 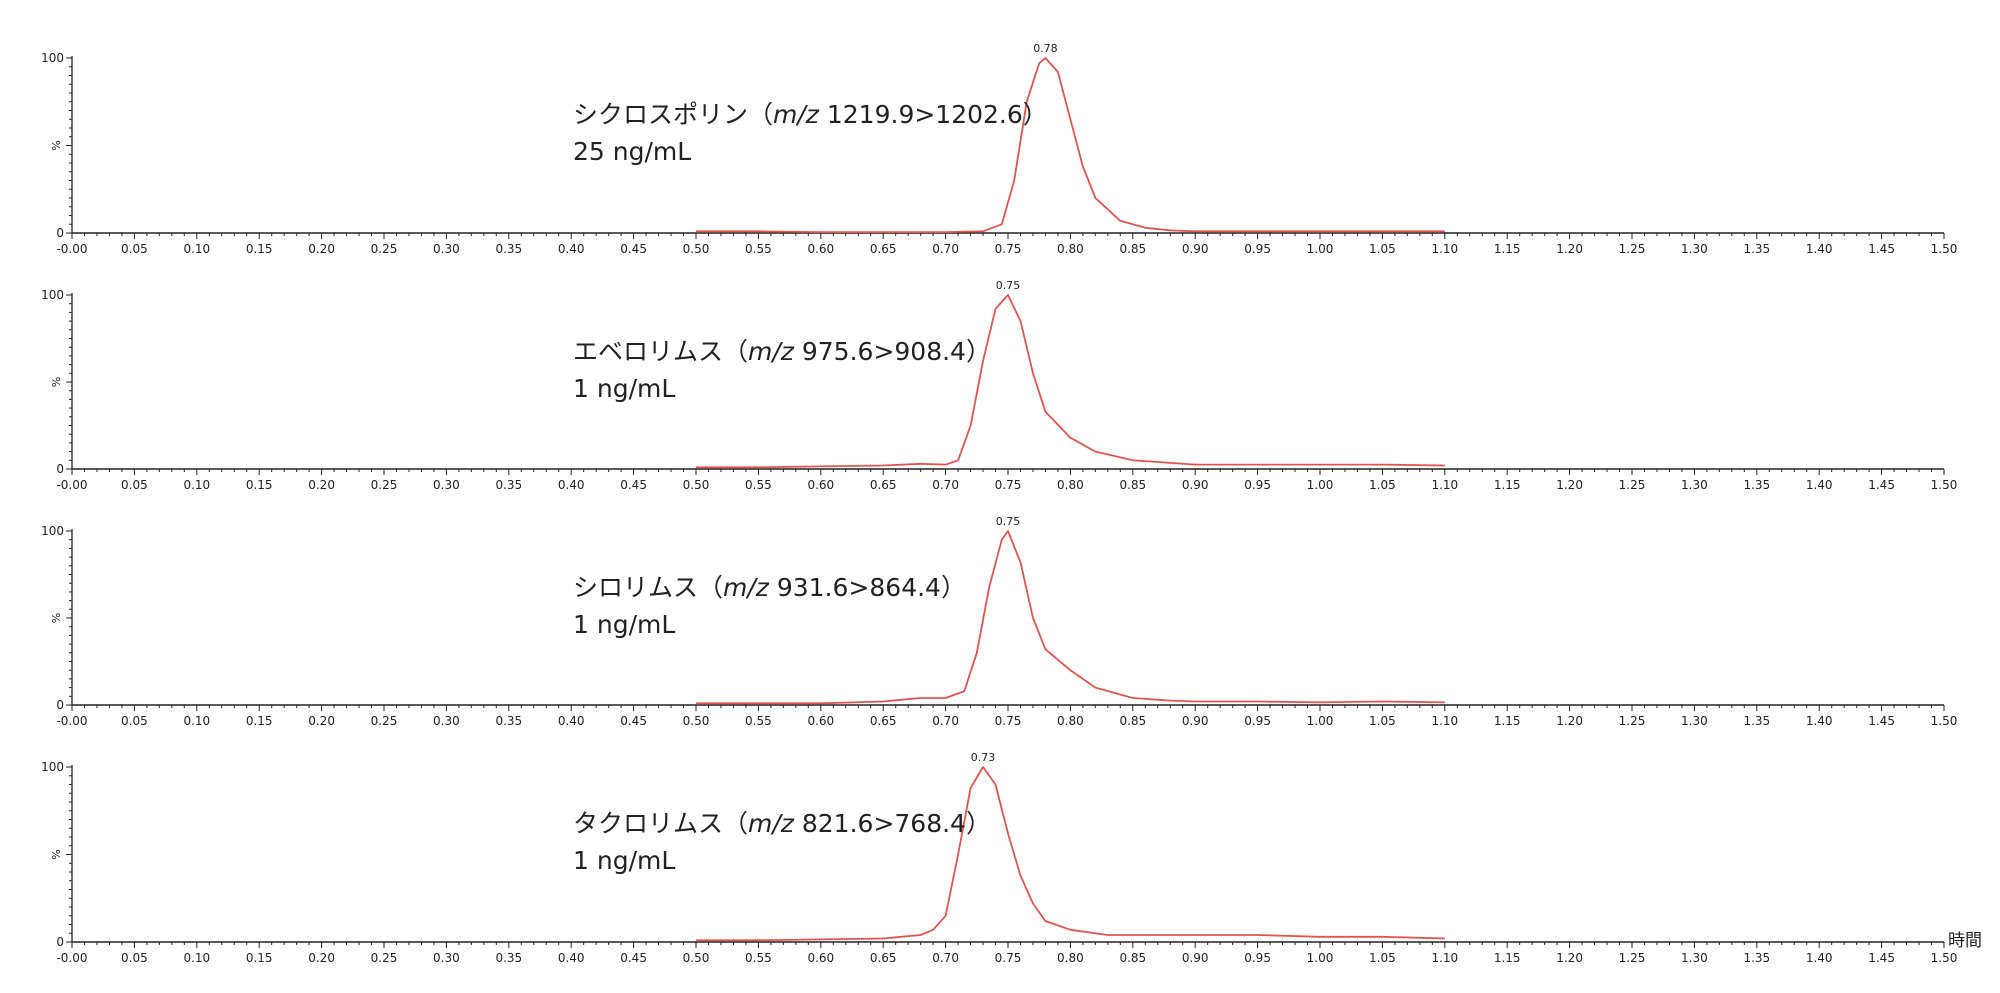 I want to click on compound-label: エベロリムス（m/z 975.6>908.4）, so click(x=782, y=351).